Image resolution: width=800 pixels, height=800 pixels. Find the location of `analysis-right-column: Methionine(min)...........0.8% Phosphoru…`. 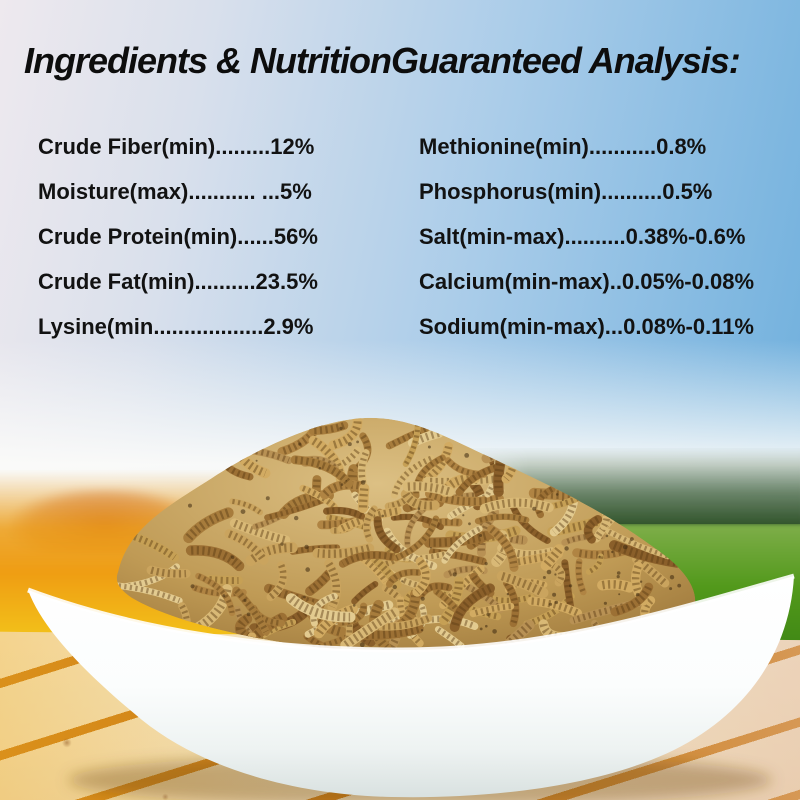

analysis-right-column: Methionine(min)...........0.8% Phosphoru… is located at coordinates (586, 236).